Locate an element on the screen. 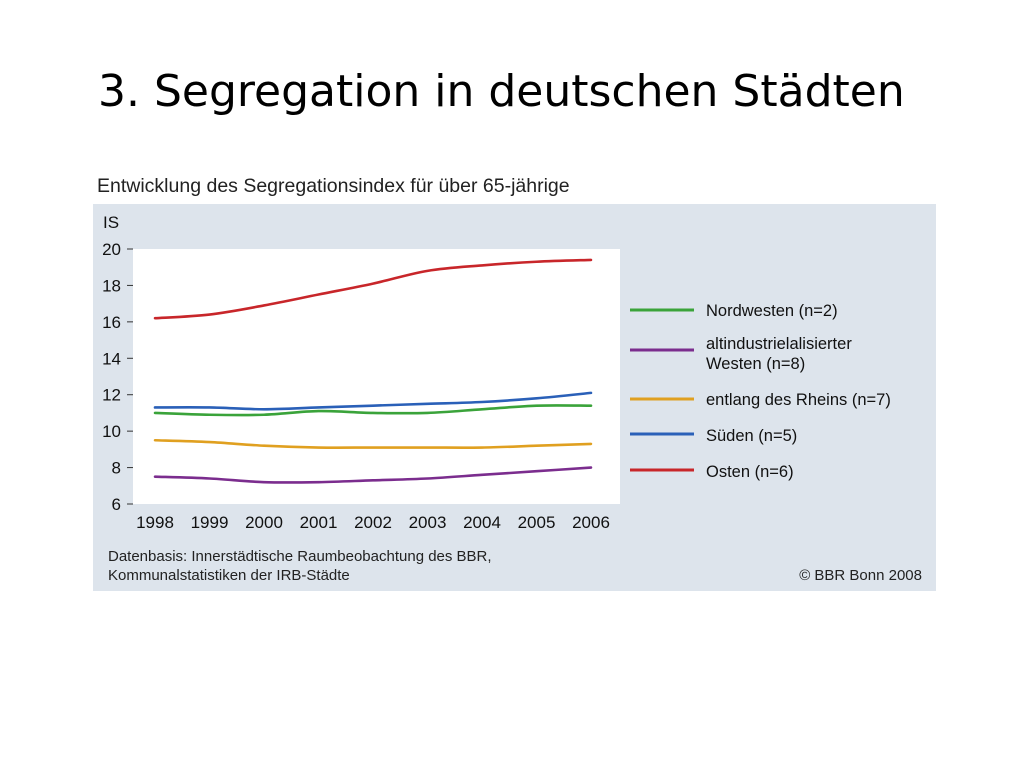  copyright: © BBR Bonn 2008 is located at coordinates (860, 575).